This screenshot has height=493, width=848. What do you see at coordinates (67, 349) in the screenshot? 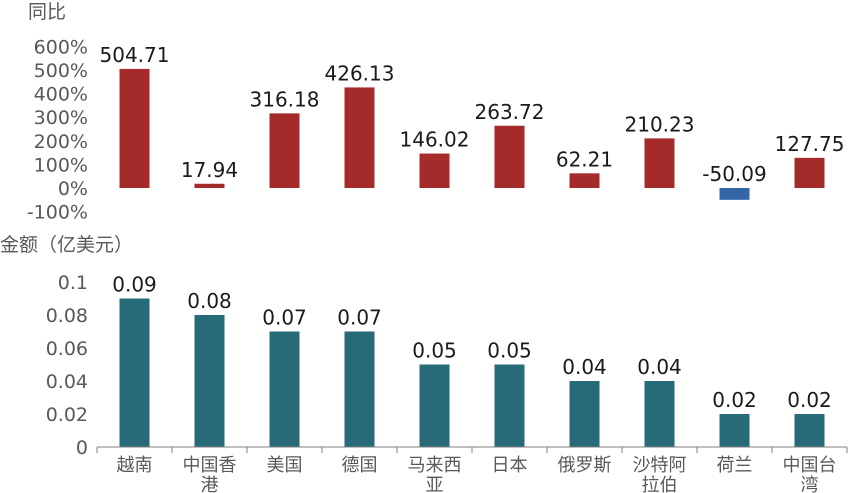
I see `amount-y-tick-label: 0.06` at bounding box center [67, 349].